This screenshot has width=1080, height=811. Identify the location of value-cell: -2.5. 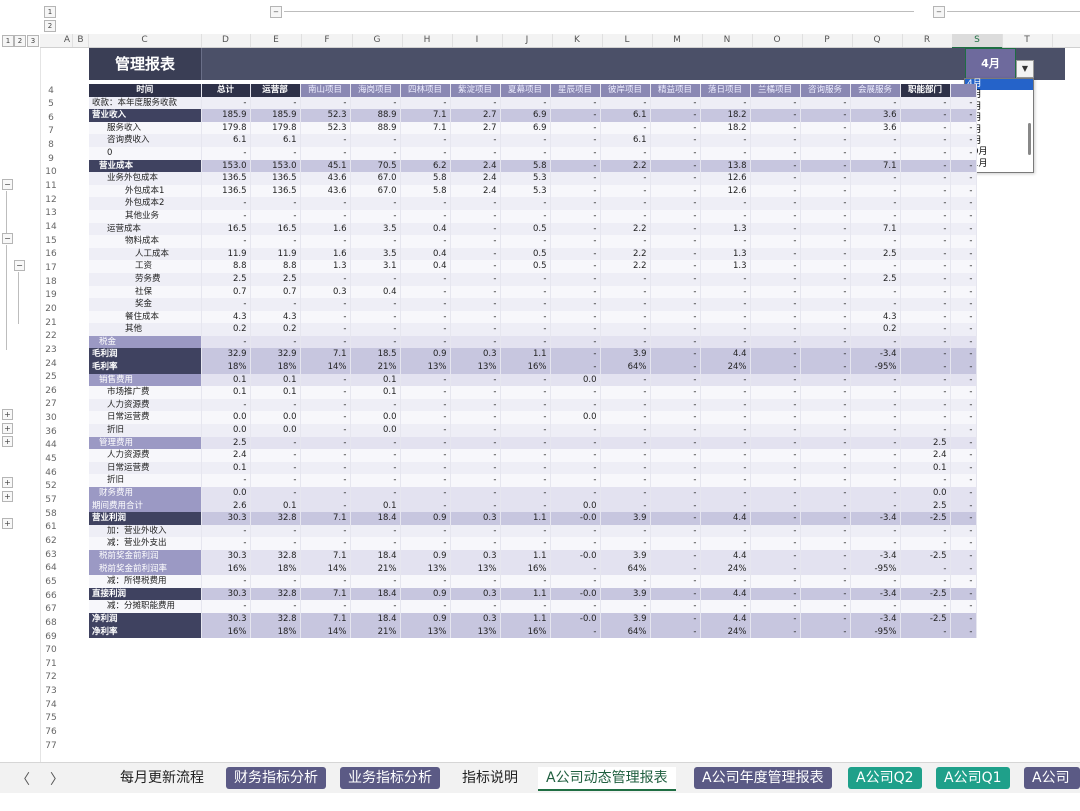
(925, 556).